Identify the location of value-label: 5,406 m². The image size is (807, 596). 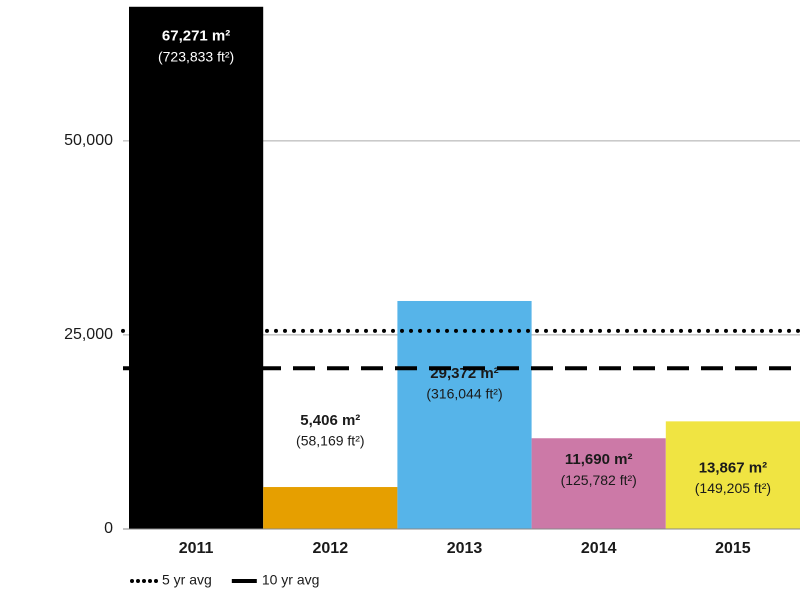
(330, 420).